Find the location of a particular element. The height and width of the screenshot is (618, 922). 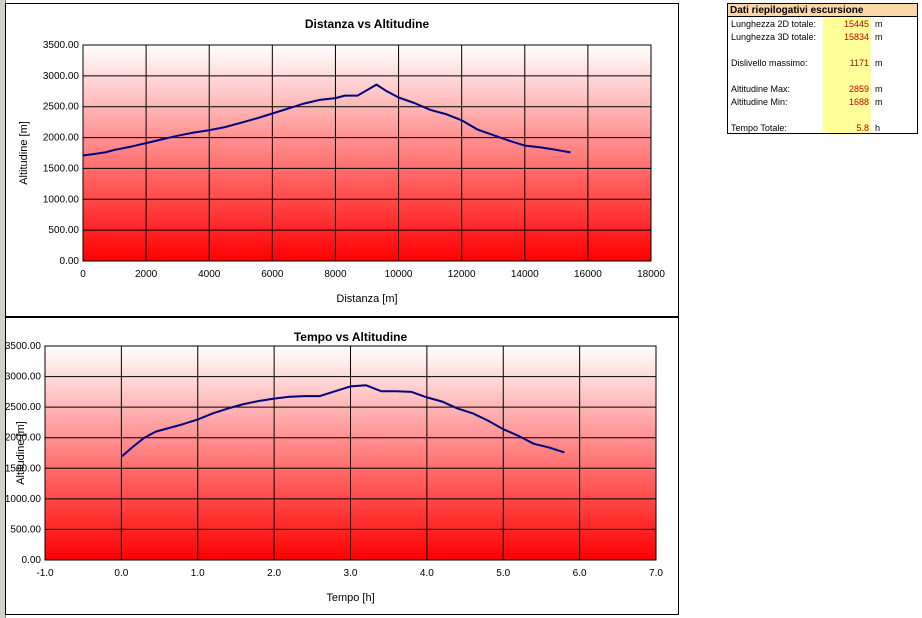

summary-label: Dislivello massimo: is located at coordinates (769, 63).